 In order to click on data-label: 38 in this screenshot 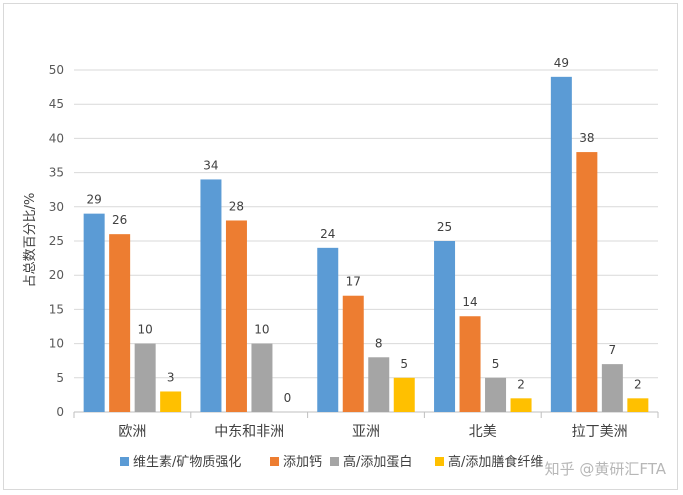, I will do `click(586, 138)`.